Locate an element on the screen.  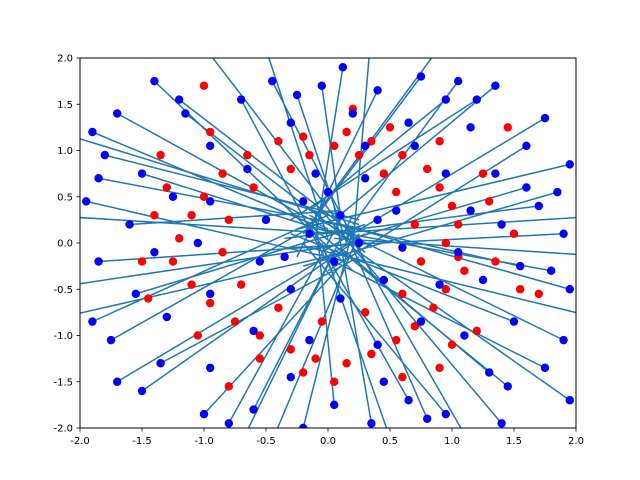
y-tick-label: 0.0 is located at coordinates (65, 244).